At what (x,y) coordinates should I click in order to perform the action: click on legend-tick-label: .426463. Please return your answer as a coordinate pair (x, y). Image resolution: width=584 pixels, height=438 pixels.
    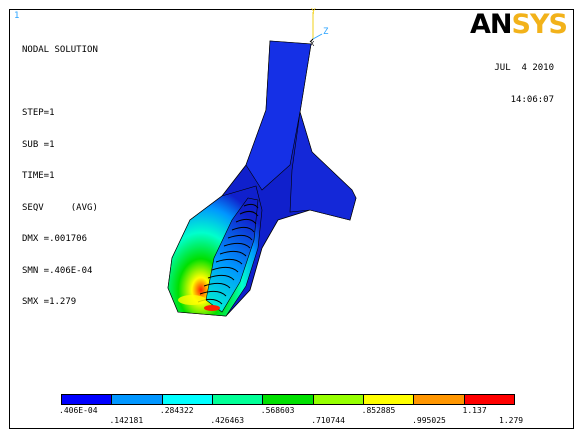
    Looking at the image, I should click on (227, 420).